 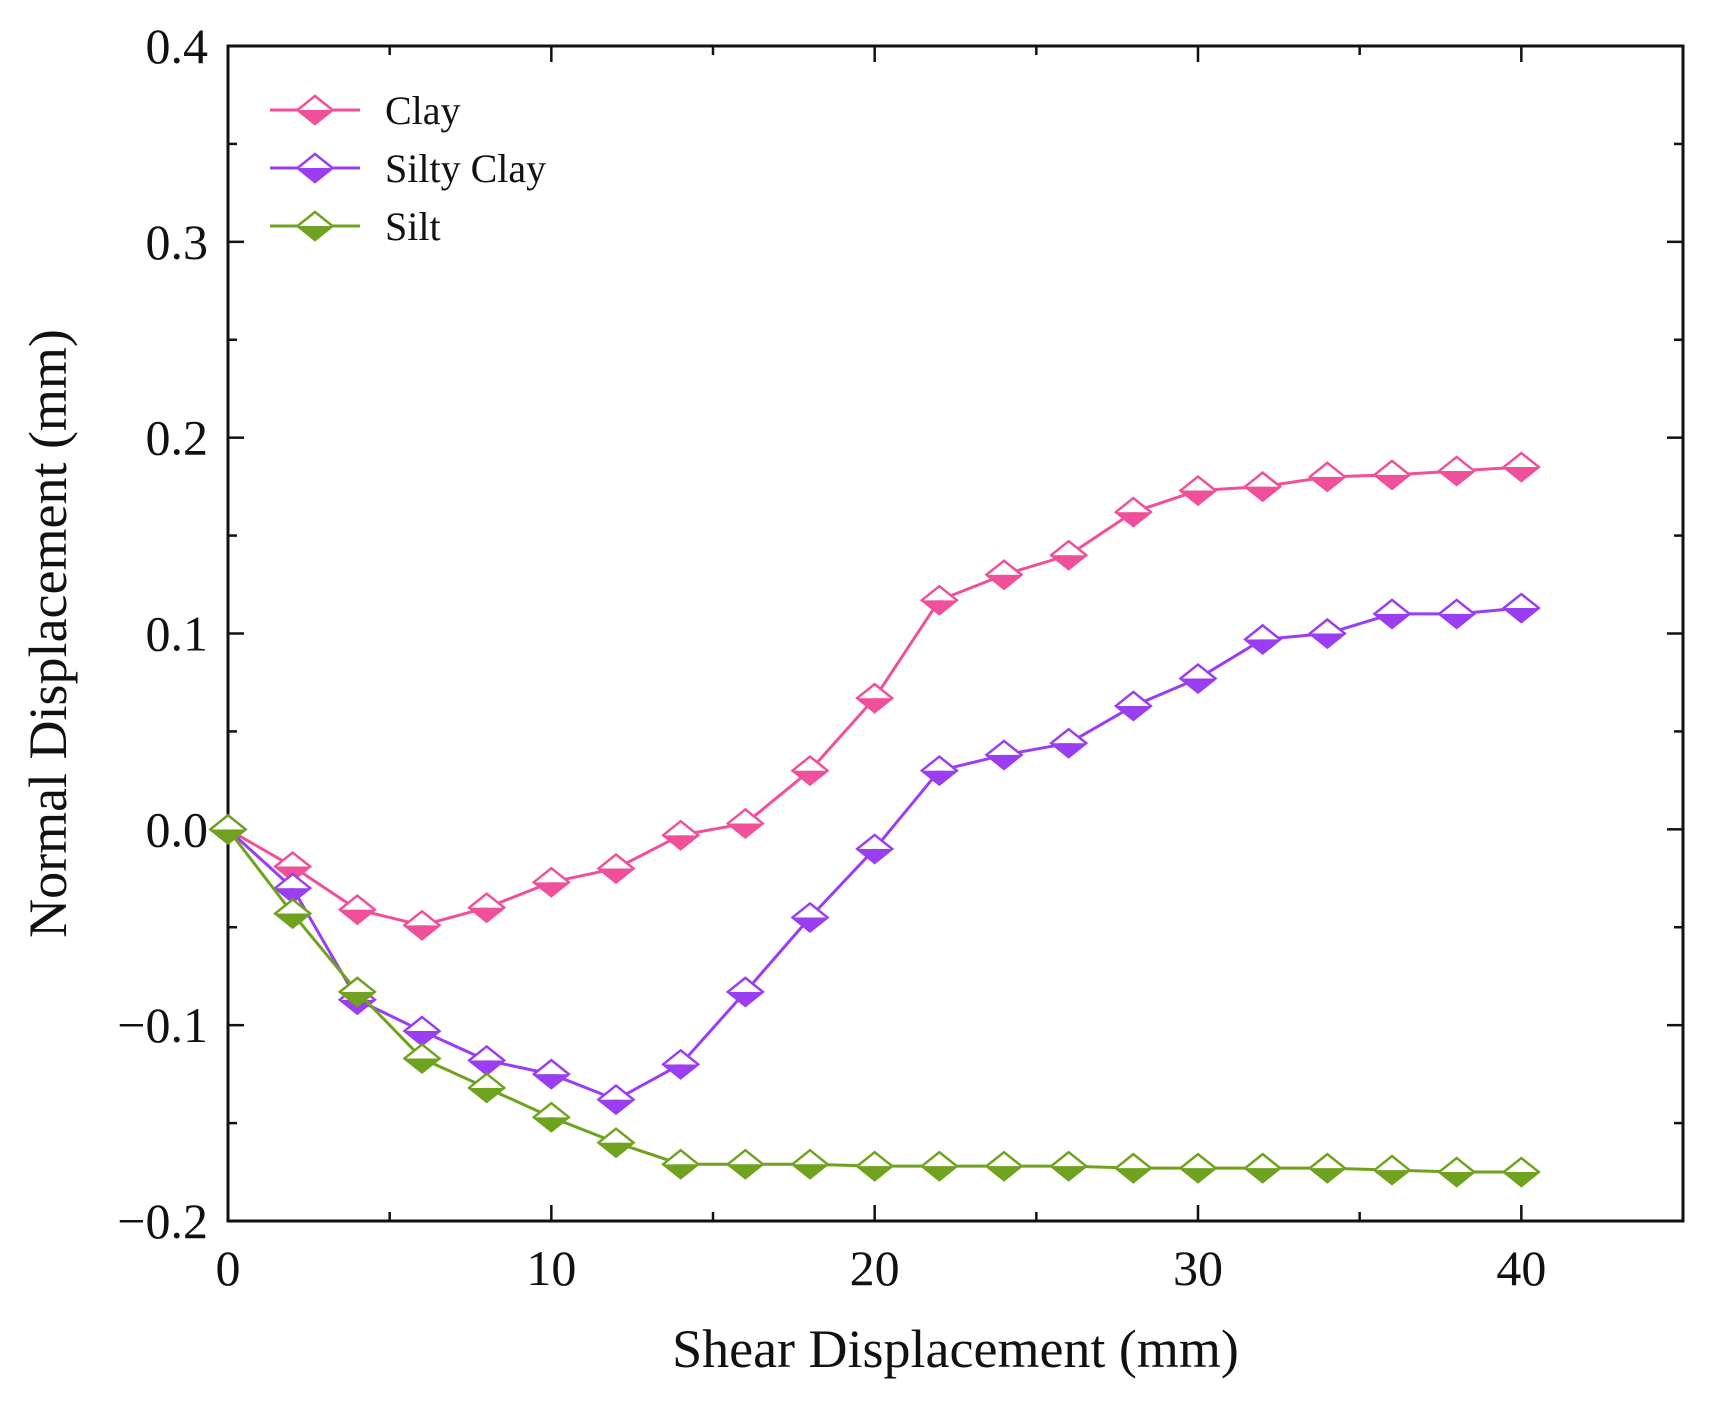 I want to click on y-tick-label: 0.4, so click(x=177, y=46).